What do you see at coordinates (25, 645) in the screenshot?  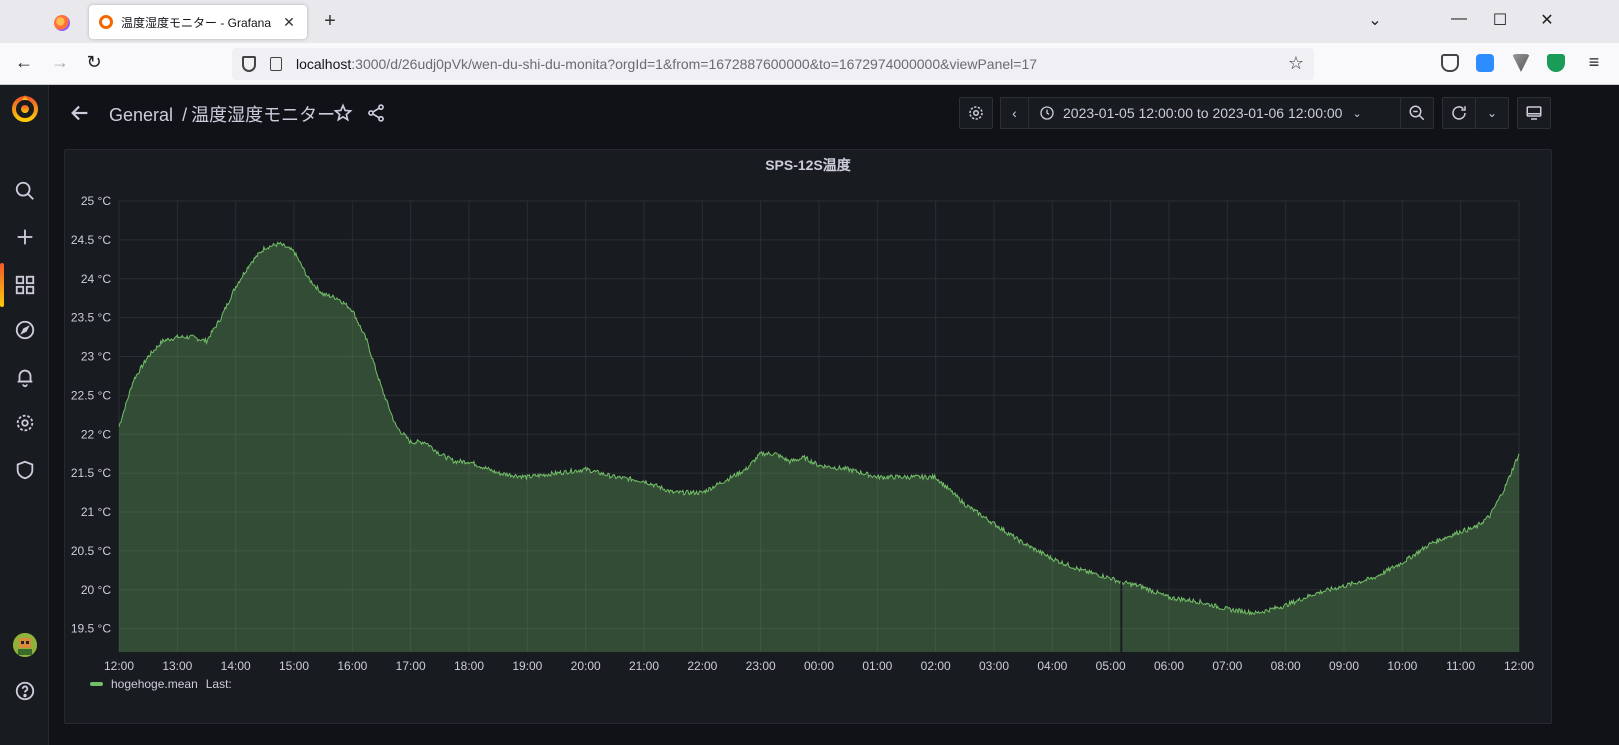 I see `user-avatar` at bounding box center [25, 645].